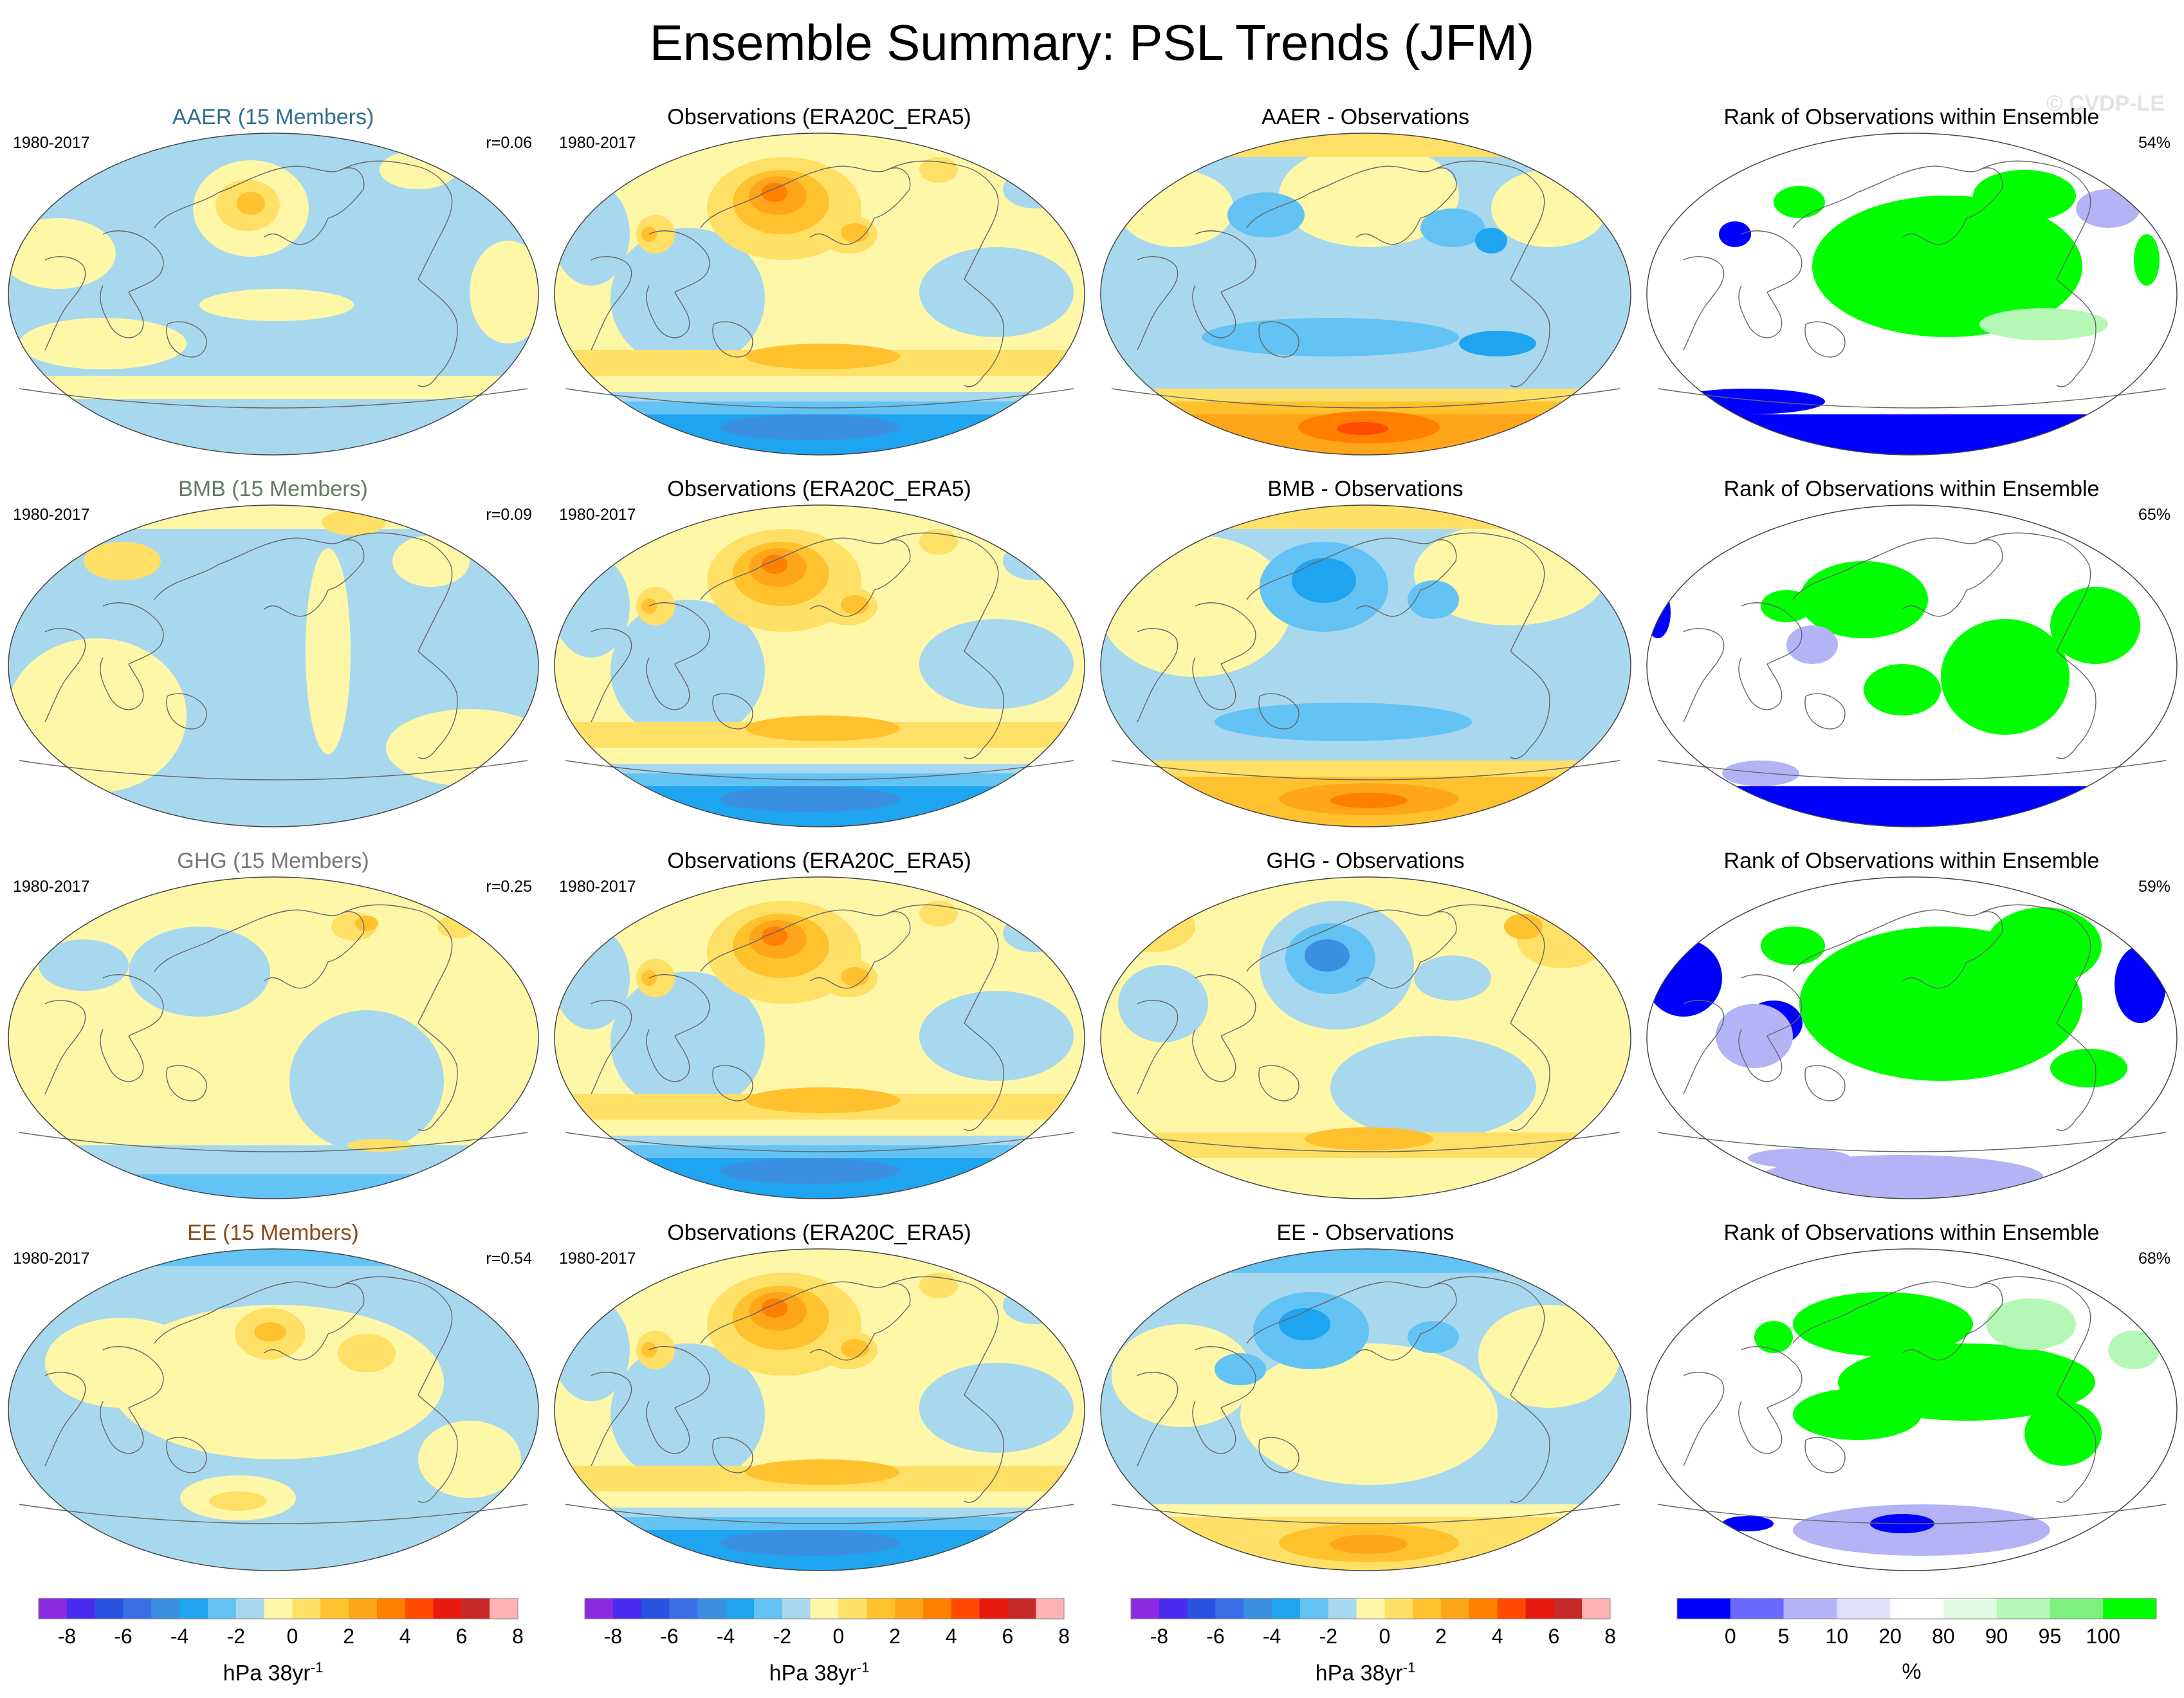 The width and height of the screenshot is (2184, 1698). I want to click on panel-title: AAER - Observations, so click(1366, 117).